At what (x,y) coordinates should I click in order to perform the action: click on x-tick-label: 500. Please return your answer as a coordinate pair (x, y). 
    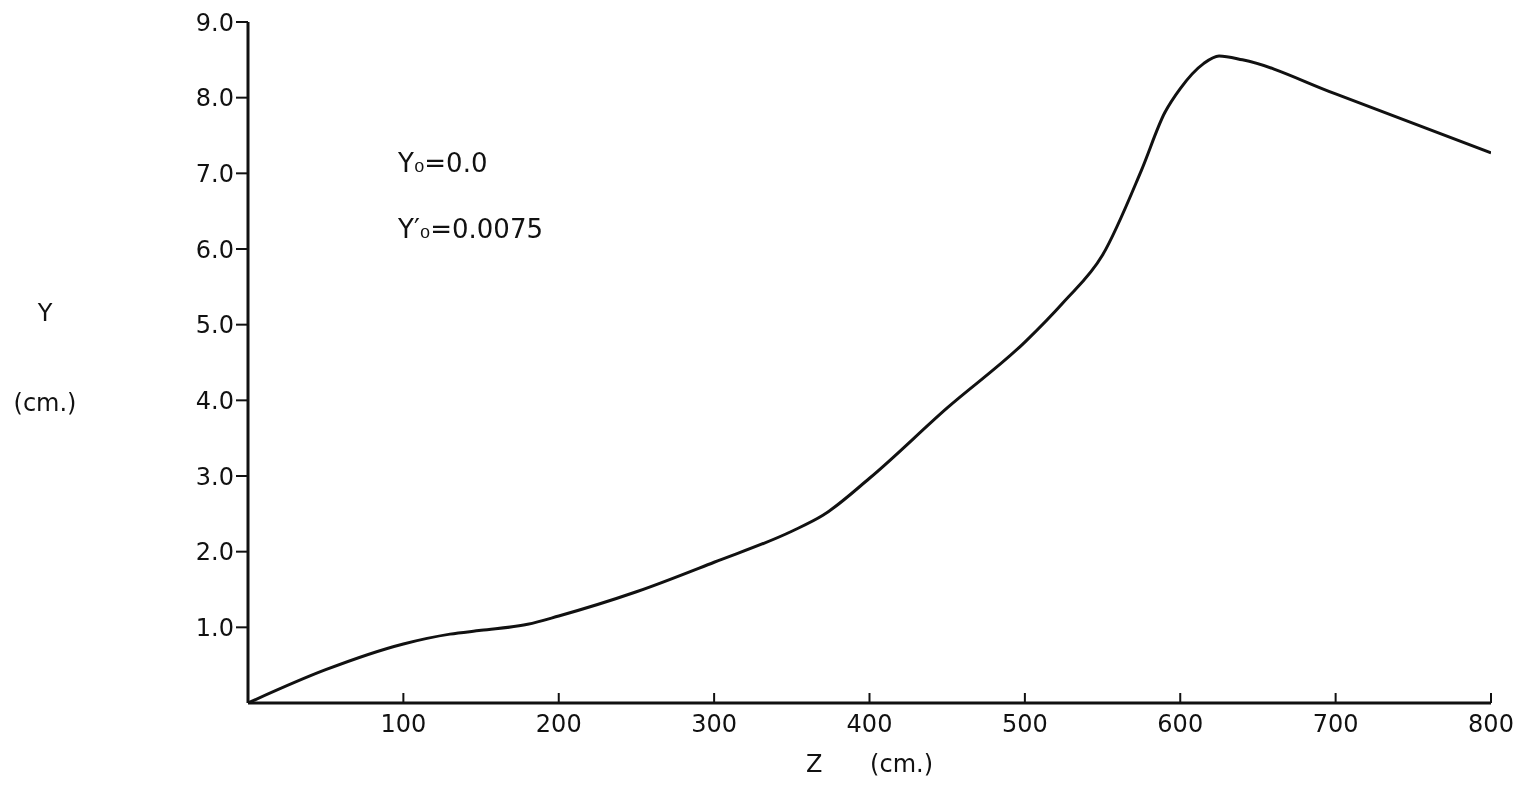
    Looking at the image, I should click on (1024, 724).